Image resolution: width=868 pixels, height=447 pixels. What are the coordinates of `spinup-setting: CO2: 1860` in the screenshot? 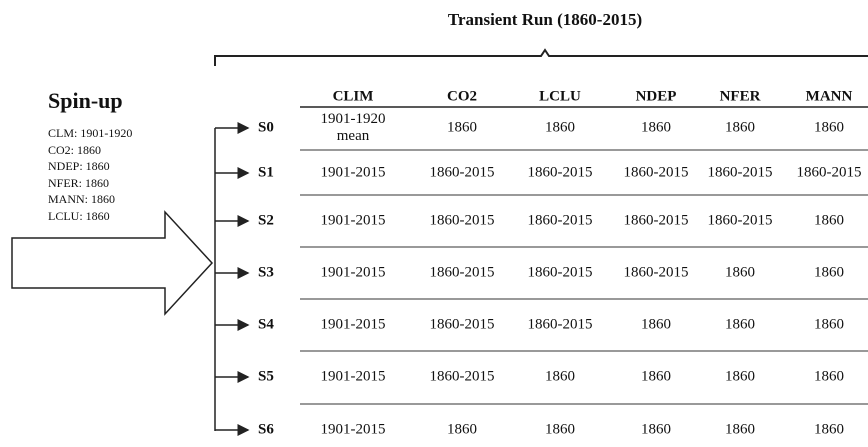 It's located at (75, 149).